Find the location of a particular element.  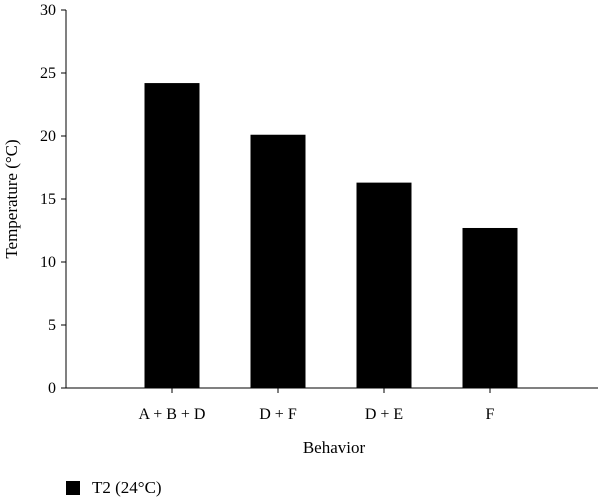

x-ticks: A + B + D D + F D + E F is located at coordinates (317, 405).